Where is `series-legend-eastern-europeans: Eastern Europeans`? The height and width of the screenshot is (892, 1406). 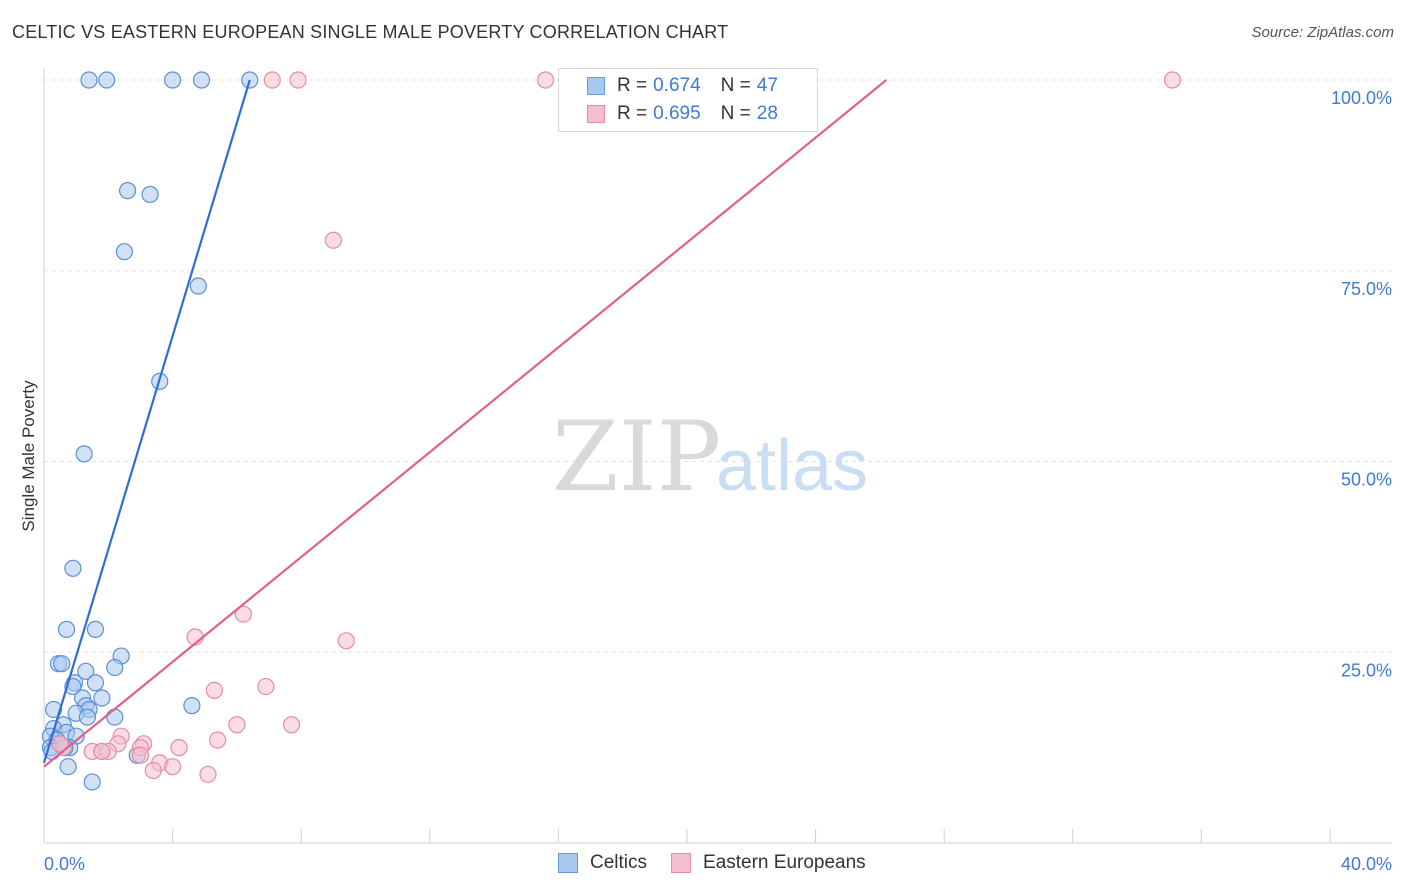 series-legend-eastern-europeans: Eastern Europeans is located at coordinates (768, 863).